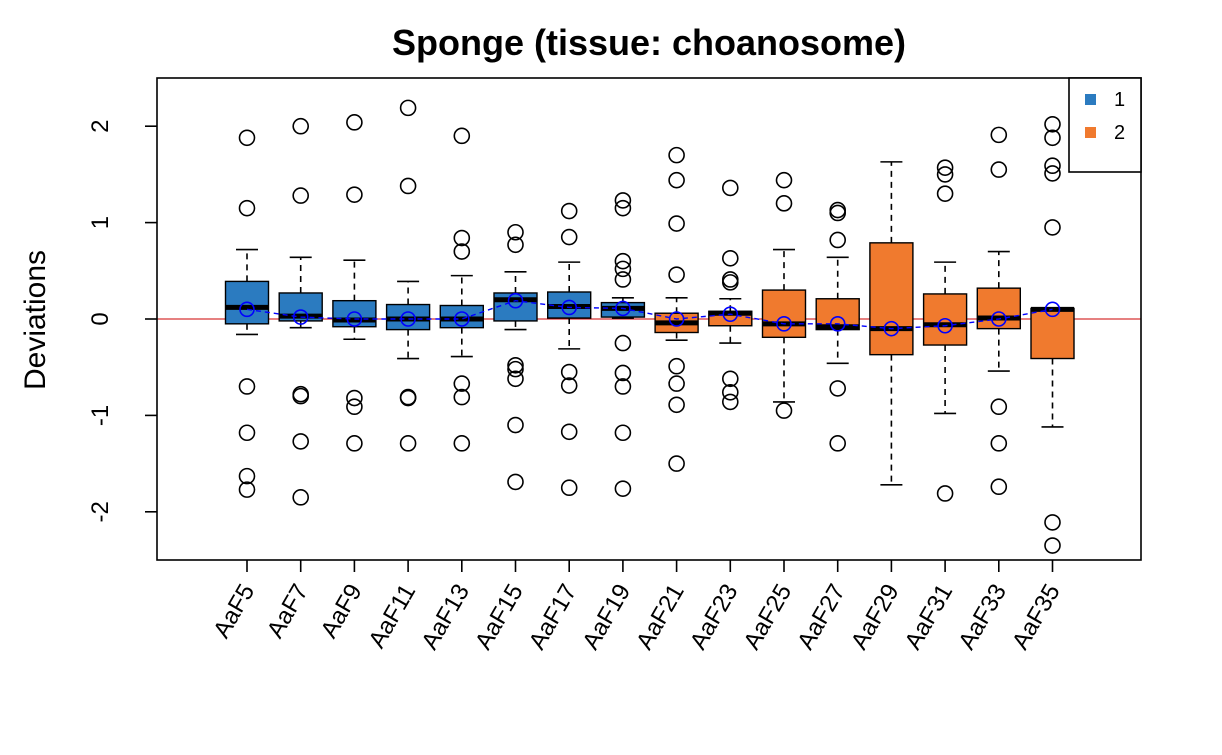  Describe the element at coordinates (998, 308) in the screenshot. I see `box-AaF33` at that location.